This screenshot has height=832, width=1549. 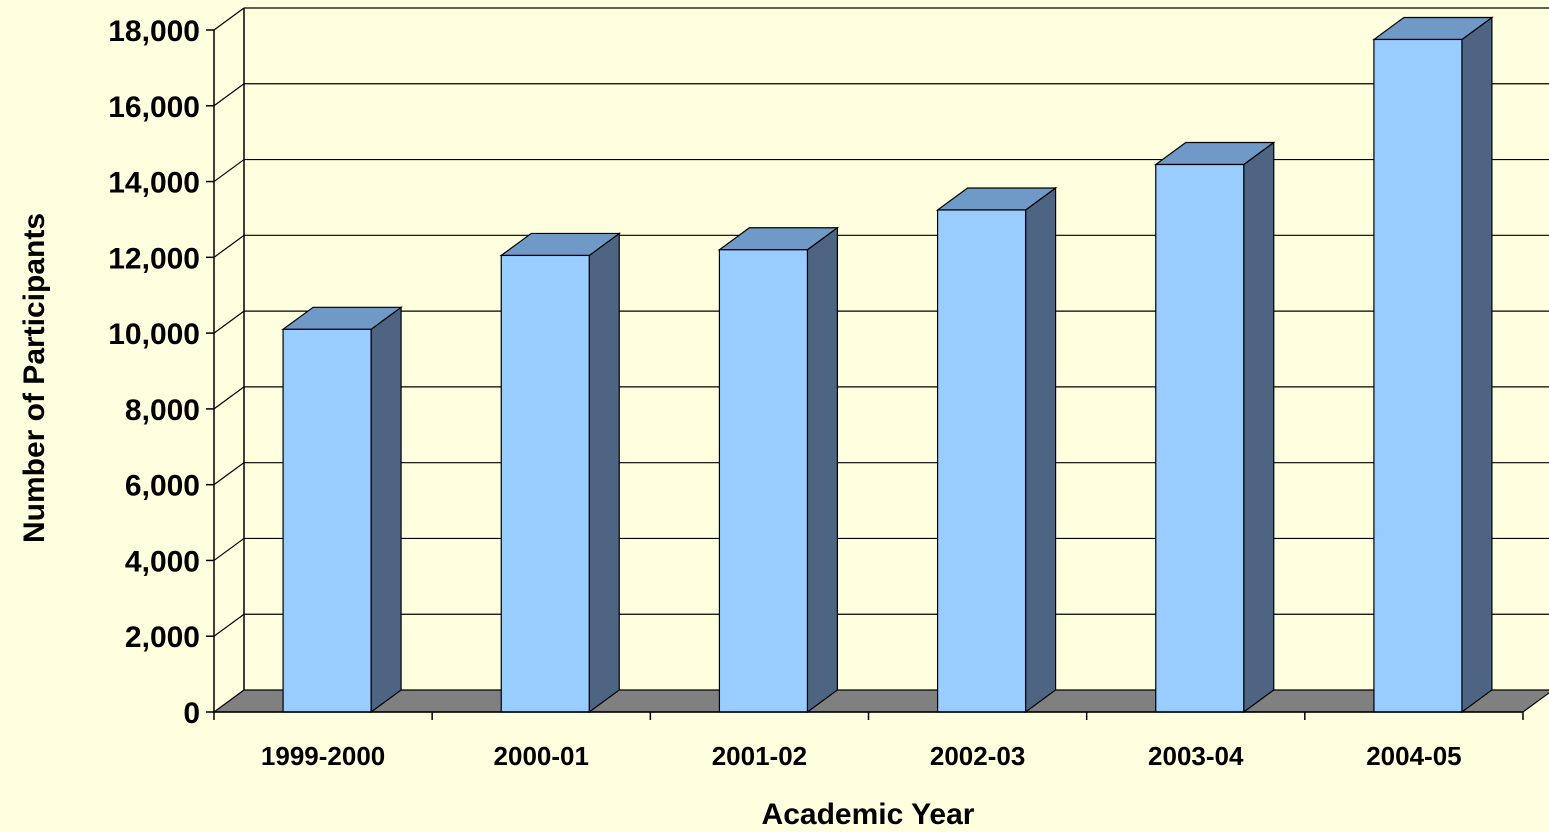 What do you see at coordinates (154, 31) in the screenshot?
I see `y-tick-label: 18,000` at bounding box center [154, 31].